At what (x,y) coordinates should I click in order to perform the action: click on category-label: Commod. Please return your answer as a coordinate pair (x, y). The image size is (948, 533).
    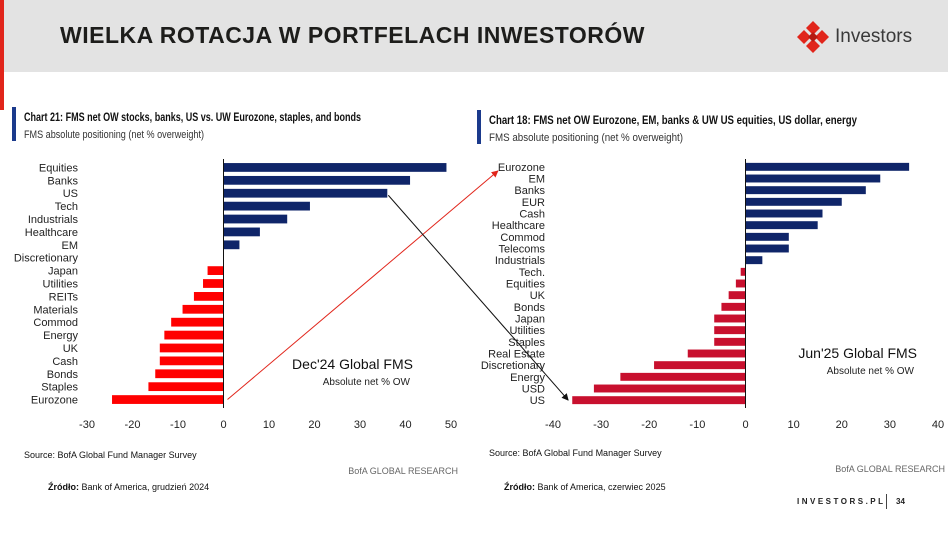
    Looking at the image, I should click on (522, 238).